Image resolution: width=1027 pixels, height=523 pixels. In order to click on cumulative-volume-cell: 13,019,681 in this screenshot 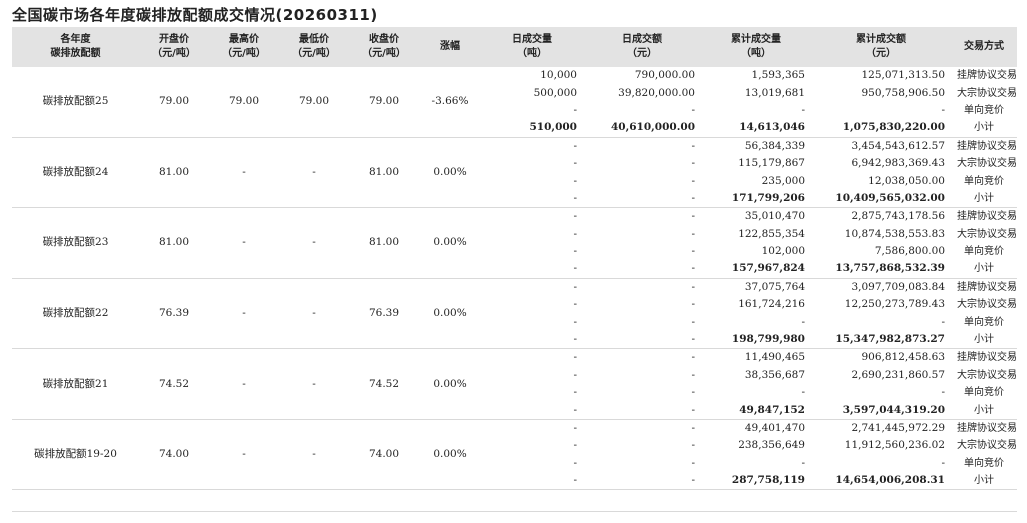, I will do `click(774, 92)`.